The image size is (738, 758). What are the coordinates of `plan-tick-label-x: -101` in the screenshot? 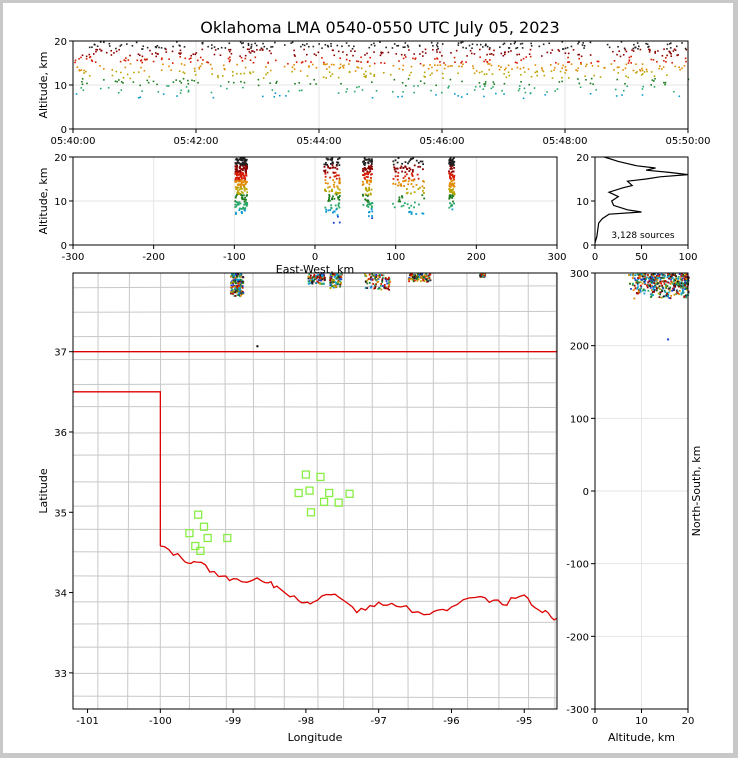 It's located at (87, 721).